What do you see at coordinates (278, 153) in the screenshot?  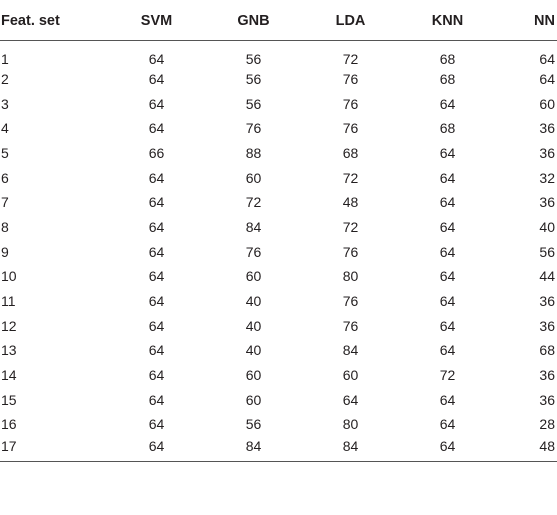 I see `table-row: 5 66 88 68 64 36` at bounding box center [278, 153].